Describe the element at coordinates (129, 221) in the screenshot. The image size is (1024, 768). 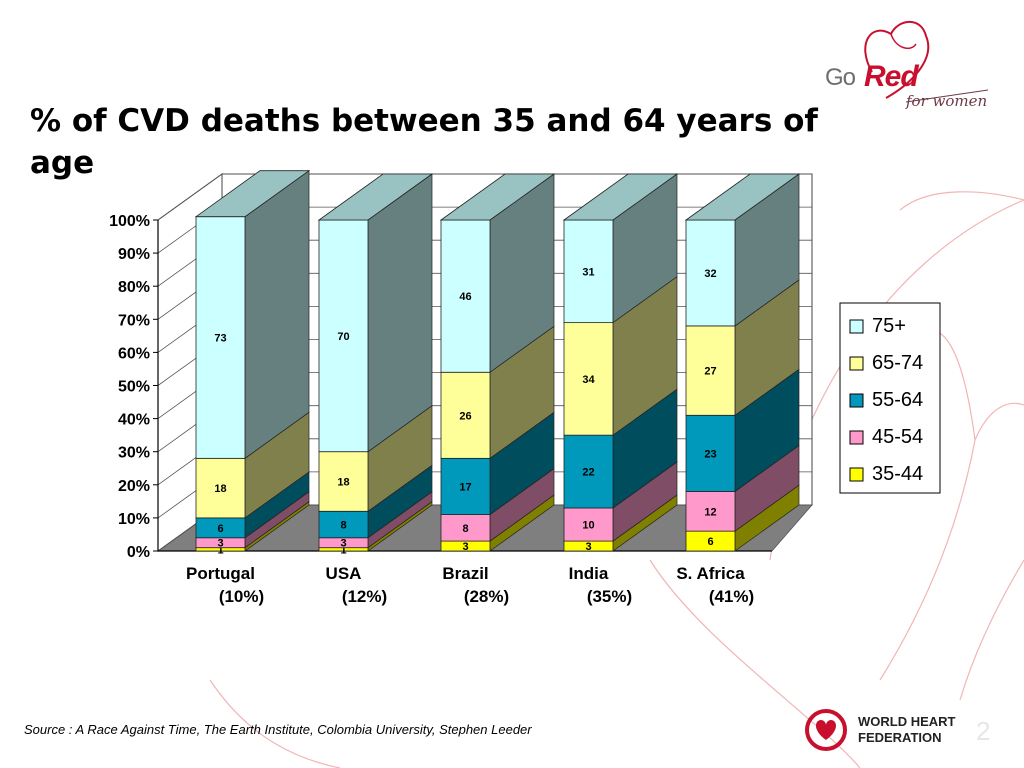
I see `y-tick-label: 100%` at that location.